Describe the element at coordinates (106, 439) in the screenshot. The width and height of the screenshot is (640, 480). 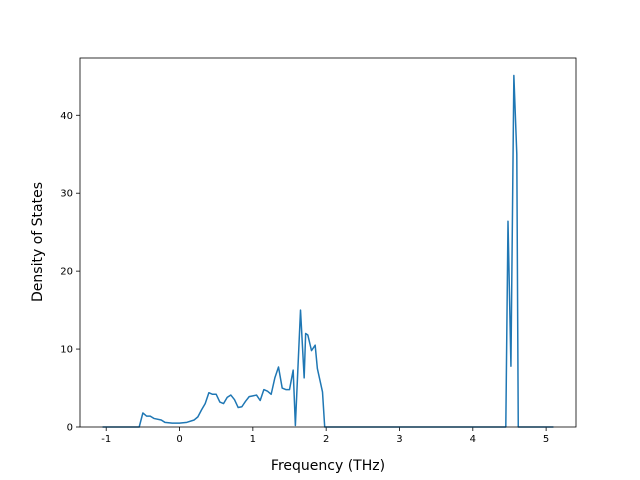
I see `x-tick-label: -1` at that location.